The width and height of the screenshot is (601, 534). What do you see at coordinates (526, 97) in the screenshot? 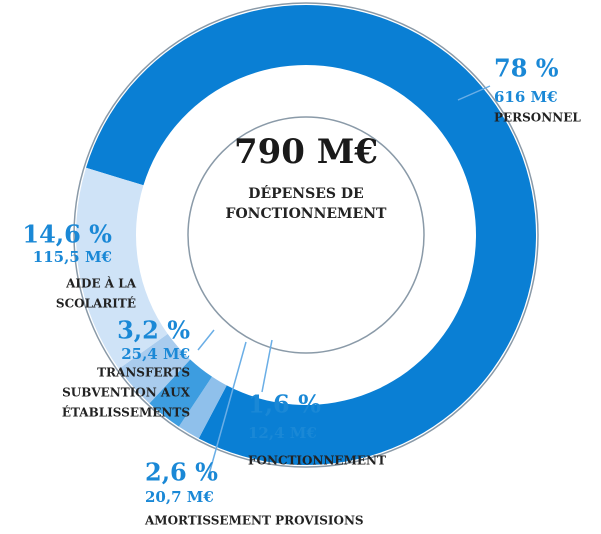
I see `amount-label: 616 M€` at bounding box center [526, 97].